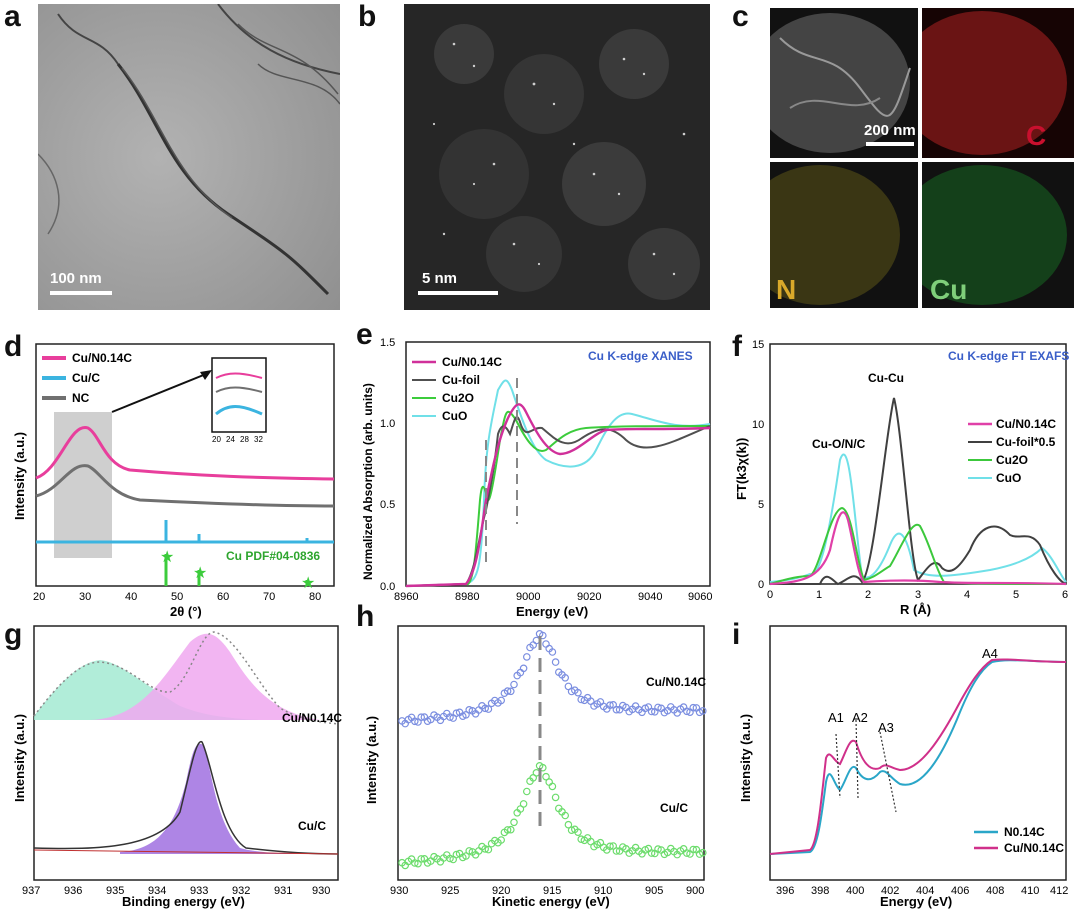 Image resolution: width=1080 pixels, height=909 pixels. I want to click on svg-text: 915, so click(552, 891).